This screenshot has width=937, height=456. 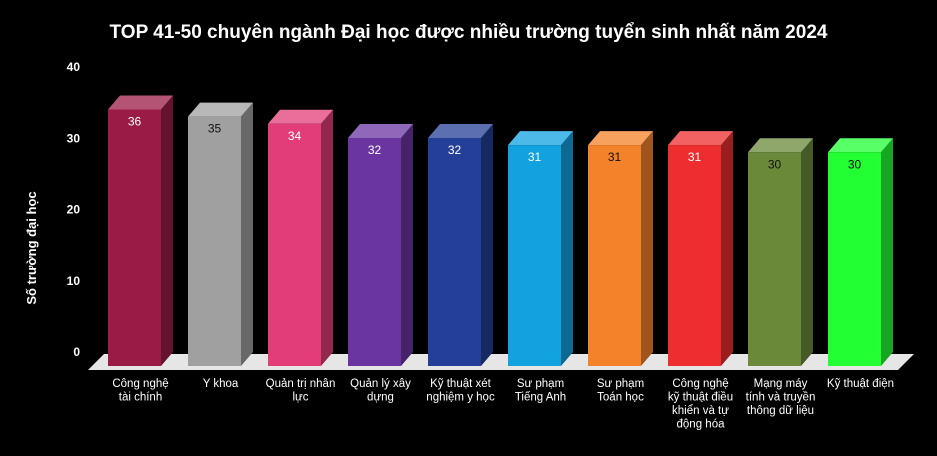 I want to click on data-label: 36, so click(x=135, y=122).